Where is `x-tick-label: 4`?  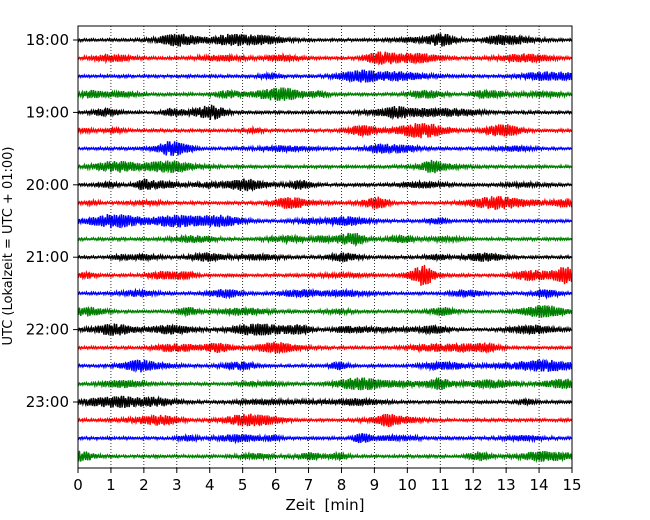
x-tick-label: 4 is located at coordinates (210, 485).